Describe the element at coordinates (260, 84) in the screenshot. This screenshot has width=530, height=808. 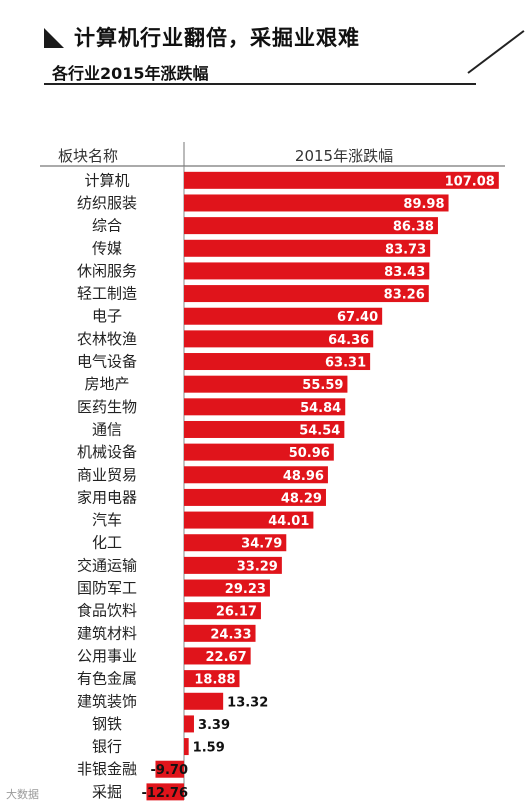
I see `subtitle-underline` at that location.